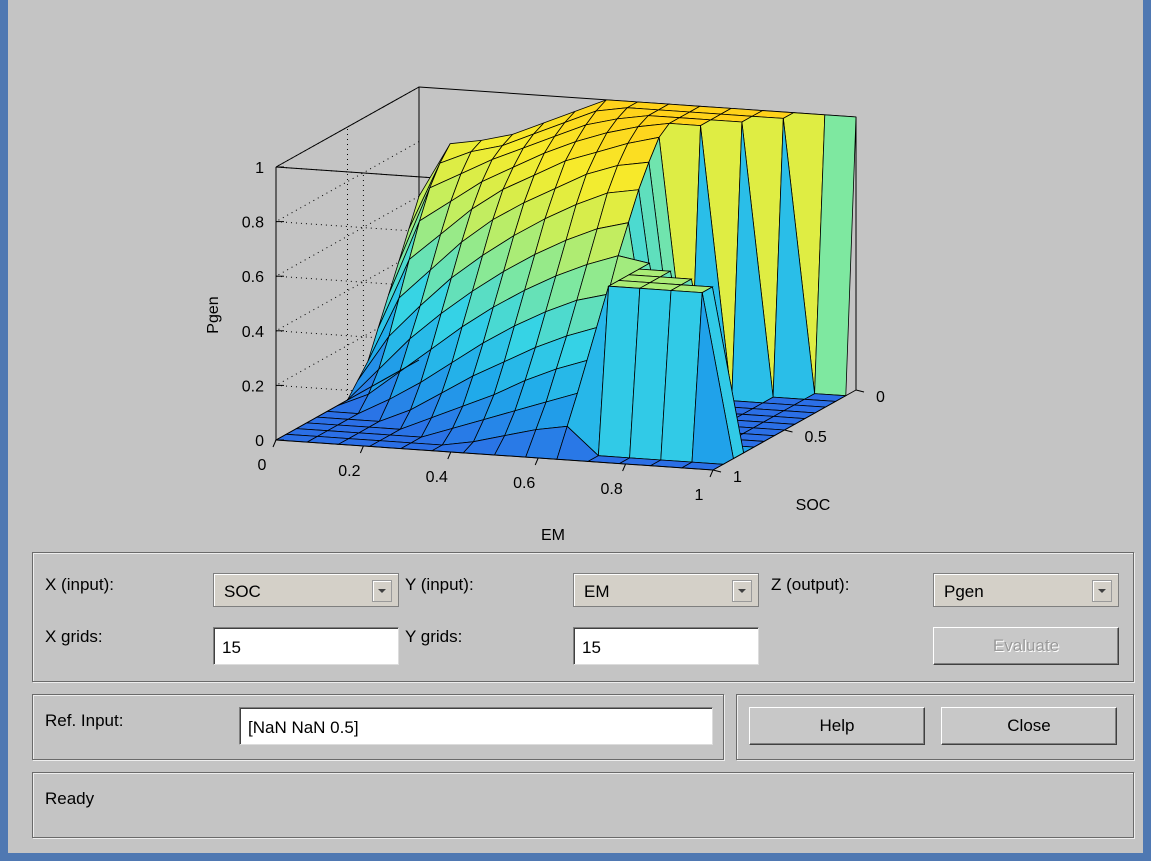  What do you see at coordinates (242, 591) in the screenshot?
I see `x-input-value: SOC` at bounding box center [242, 591].